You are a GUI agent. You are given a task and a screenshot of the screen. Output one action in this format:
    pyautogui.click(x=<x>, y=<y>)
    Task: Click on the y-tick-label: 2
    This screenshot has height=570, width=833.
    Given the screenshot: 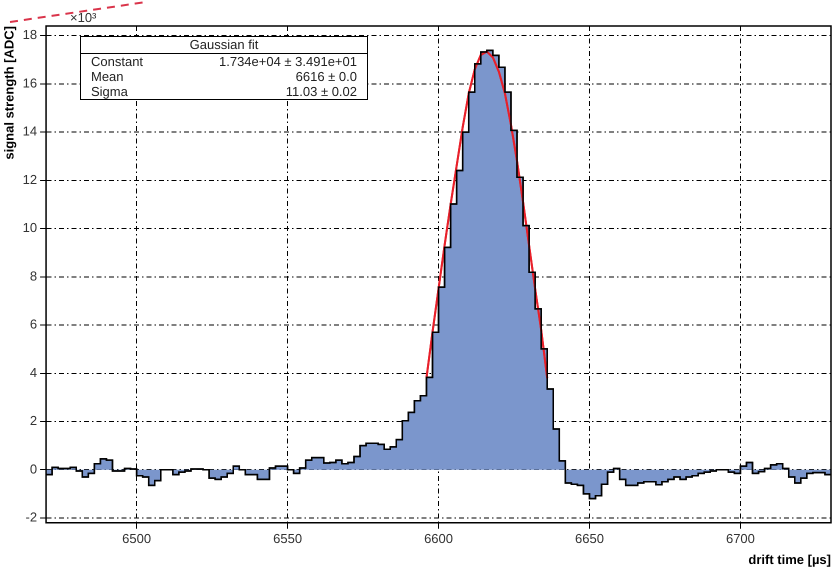 What is the action you would take?
    pyautogui.click(x=34, y=420)
    